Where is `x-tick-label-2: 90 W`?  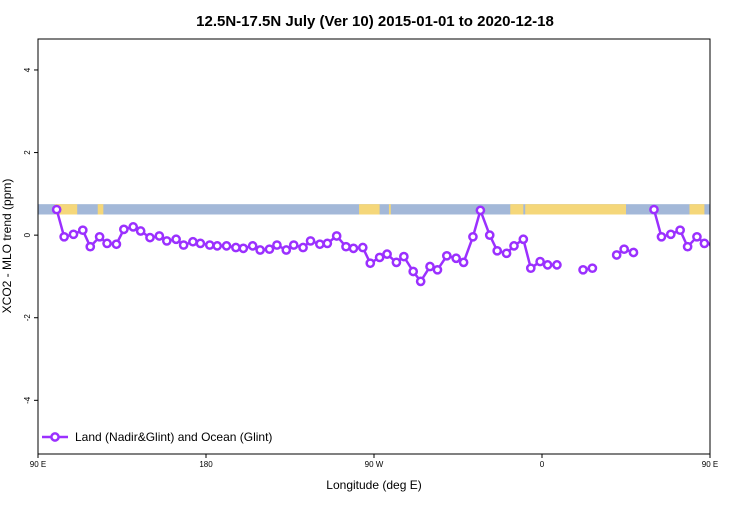 x-tick-label-2: 90 W is located at coordinates (374, 464).